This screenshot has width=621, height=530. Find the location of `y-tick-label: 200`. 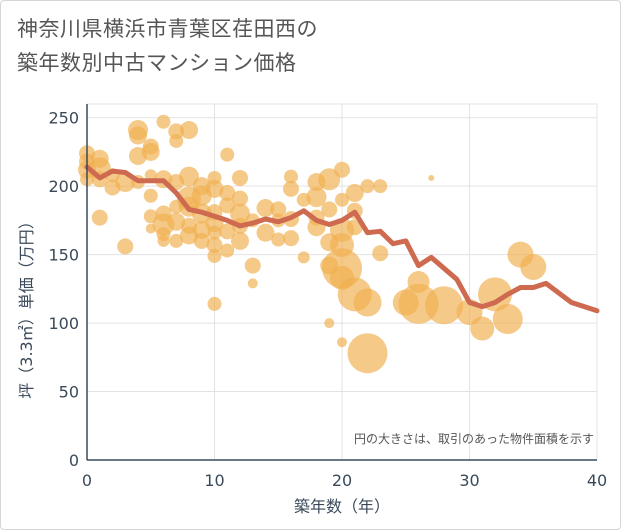

y-tick-label: 200 is located at coordinates (63, 186).